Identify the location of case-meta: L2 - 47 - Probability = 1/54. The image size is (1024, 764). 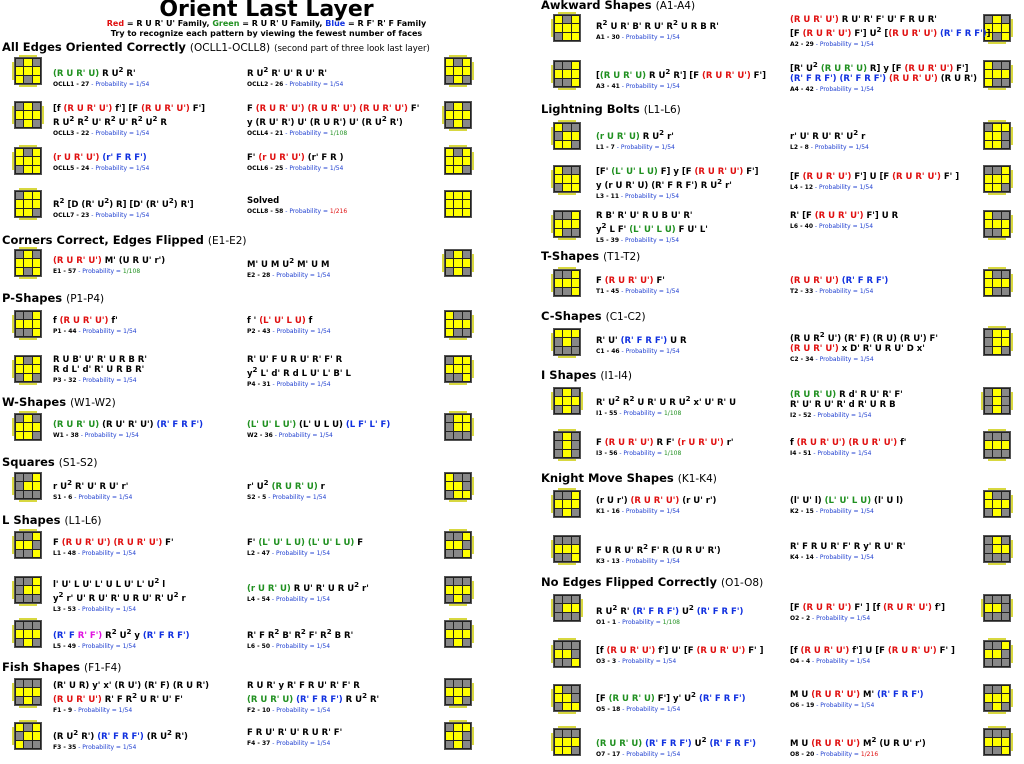
(342, 554).